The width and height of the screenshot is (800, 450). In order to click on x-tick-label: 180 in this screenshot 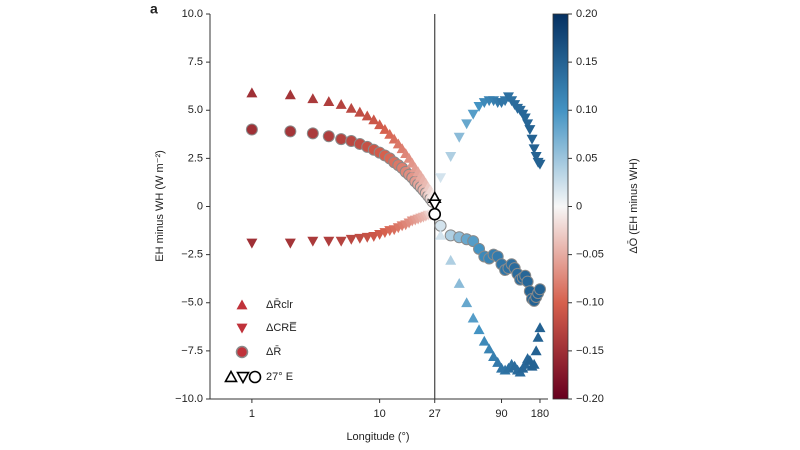, I will do `click(540, 414)`.